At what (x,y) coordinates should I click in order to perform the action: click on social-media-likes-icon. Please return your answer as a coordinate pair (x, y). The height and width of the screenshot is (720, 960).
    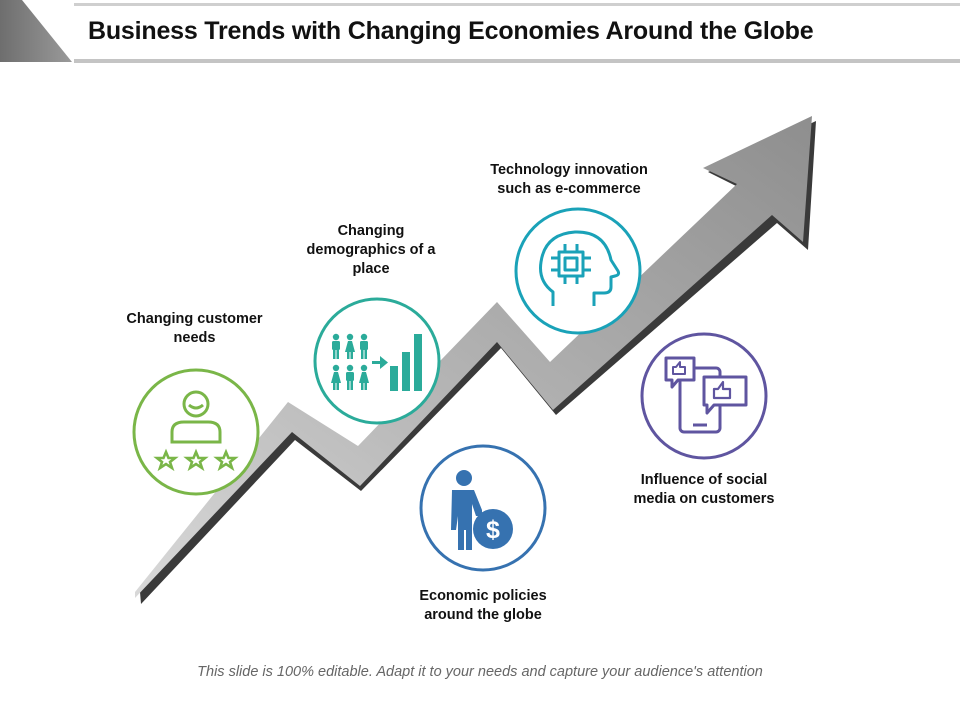
    Looking at the image, I should click on (706, 395).